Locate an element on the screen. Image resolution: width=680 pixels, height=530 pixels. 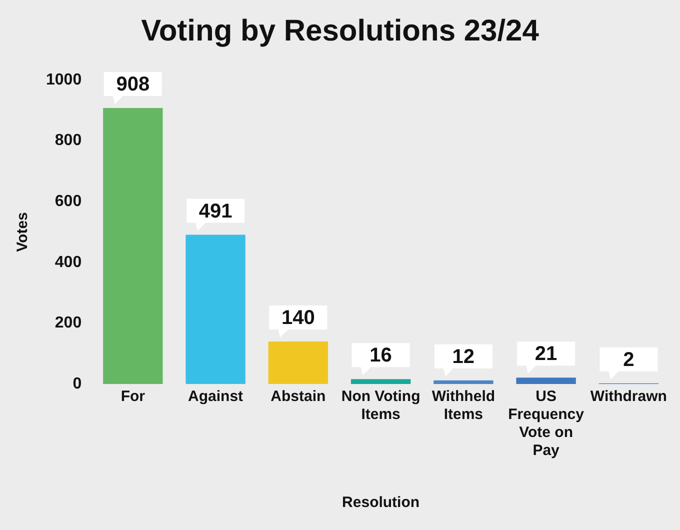
data-label: 21 is located at coordinates (546, 354).